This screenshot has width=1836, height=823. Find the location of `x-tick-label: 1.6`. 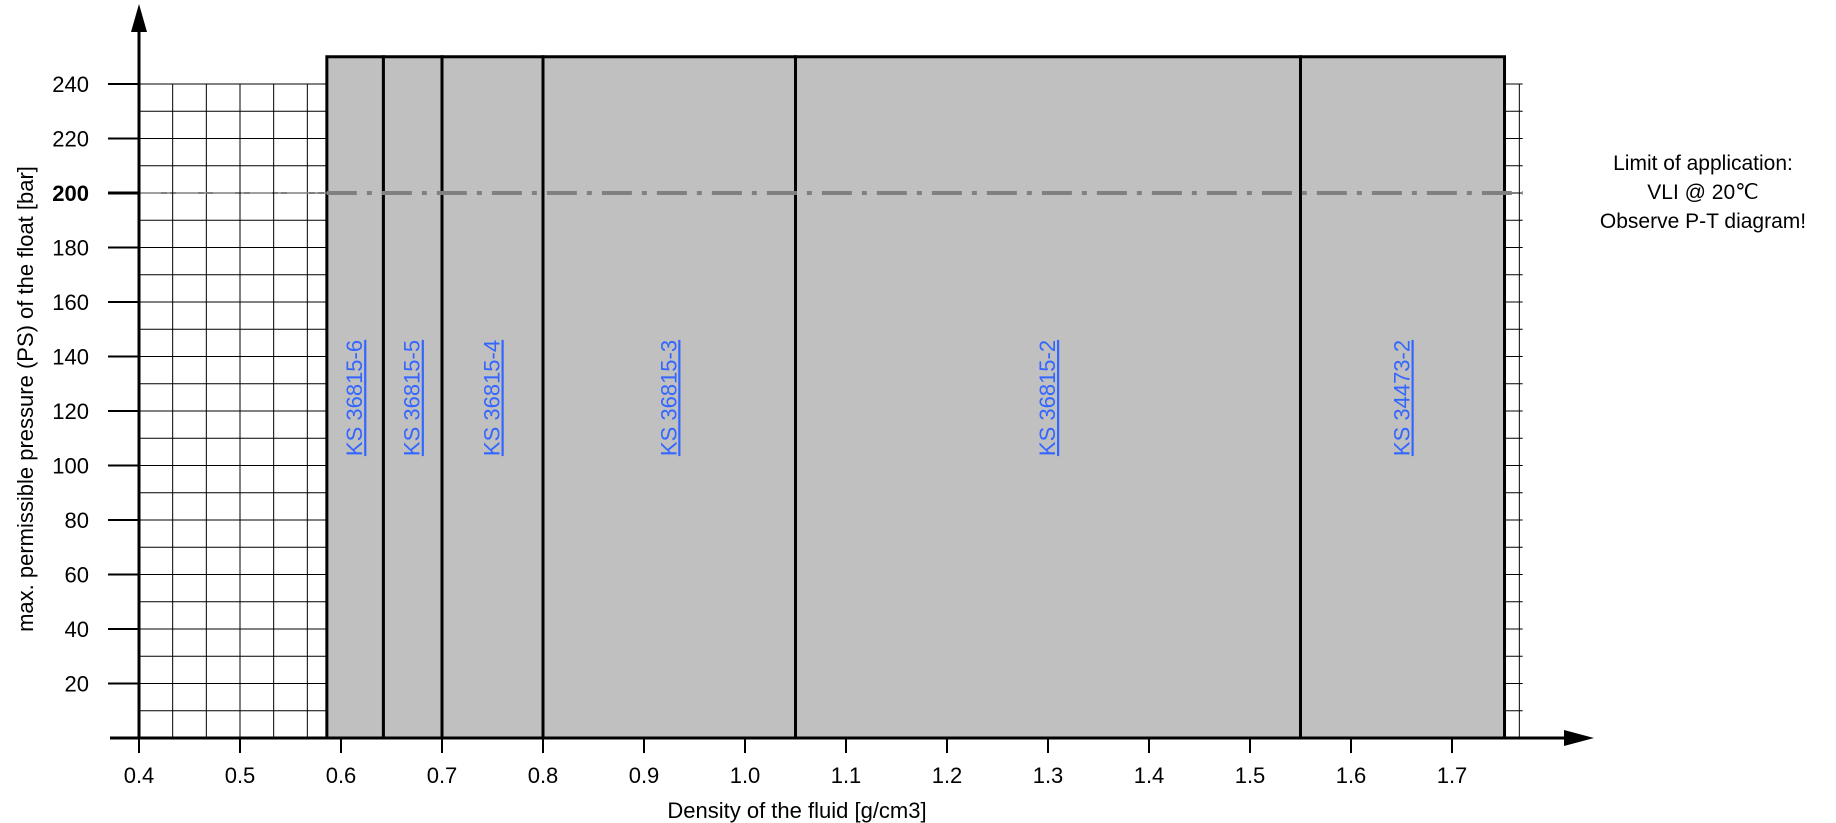

x-tick-label: 1.6 is located at coordinates (1351, 775).